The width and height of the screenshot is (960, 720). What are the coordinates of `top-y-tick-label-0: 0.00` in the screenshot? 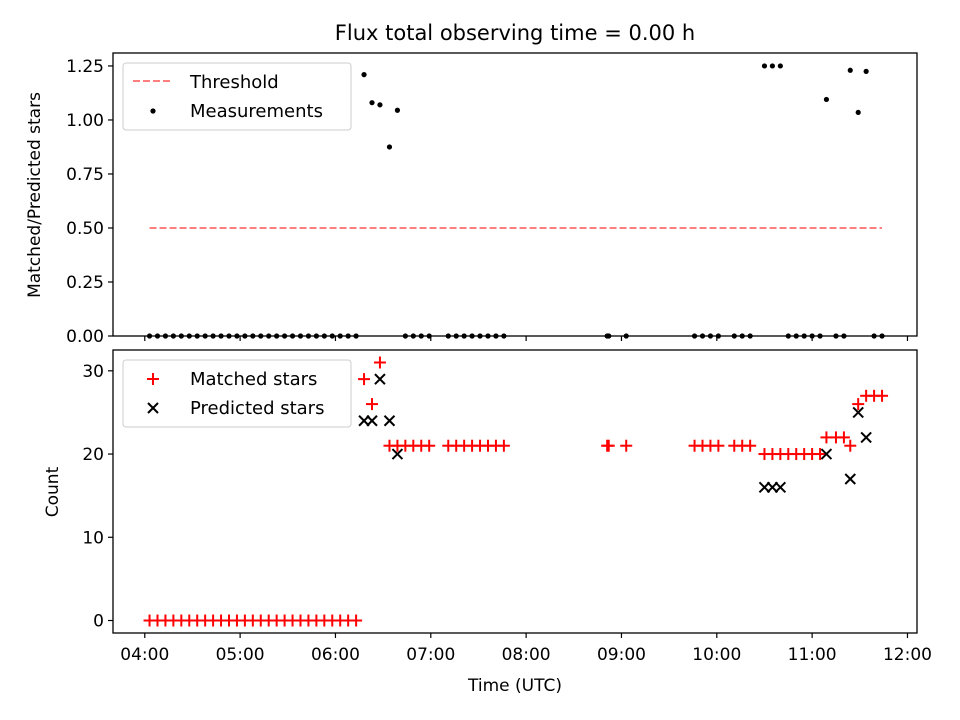 It's located at (85, 337).